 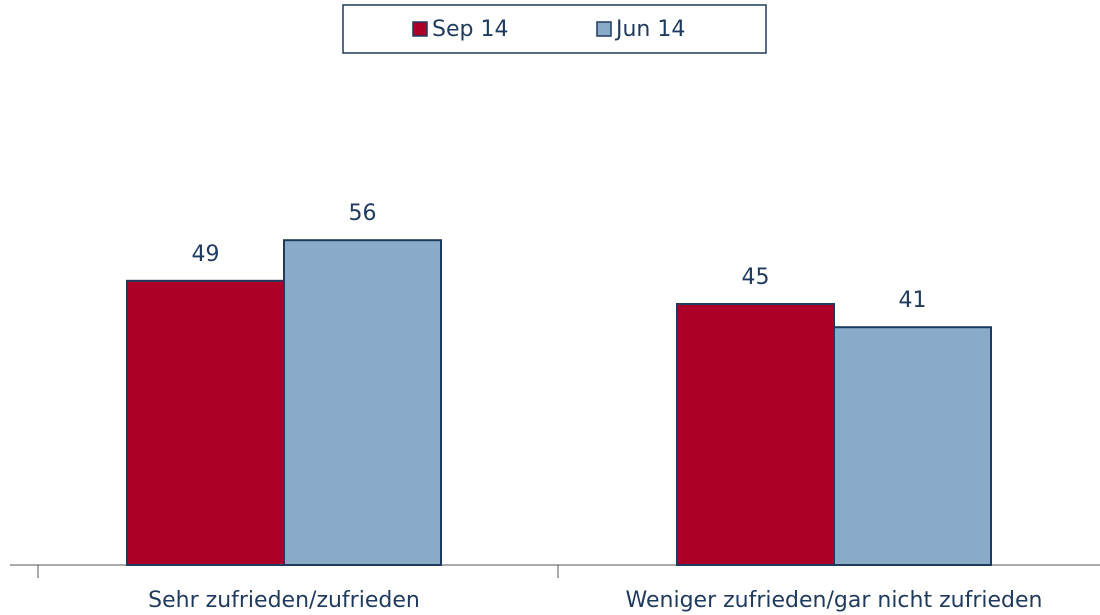 I want to click on x-tick-label: Sehr zufrieden/zufrieden, so click(x=284, y=600).